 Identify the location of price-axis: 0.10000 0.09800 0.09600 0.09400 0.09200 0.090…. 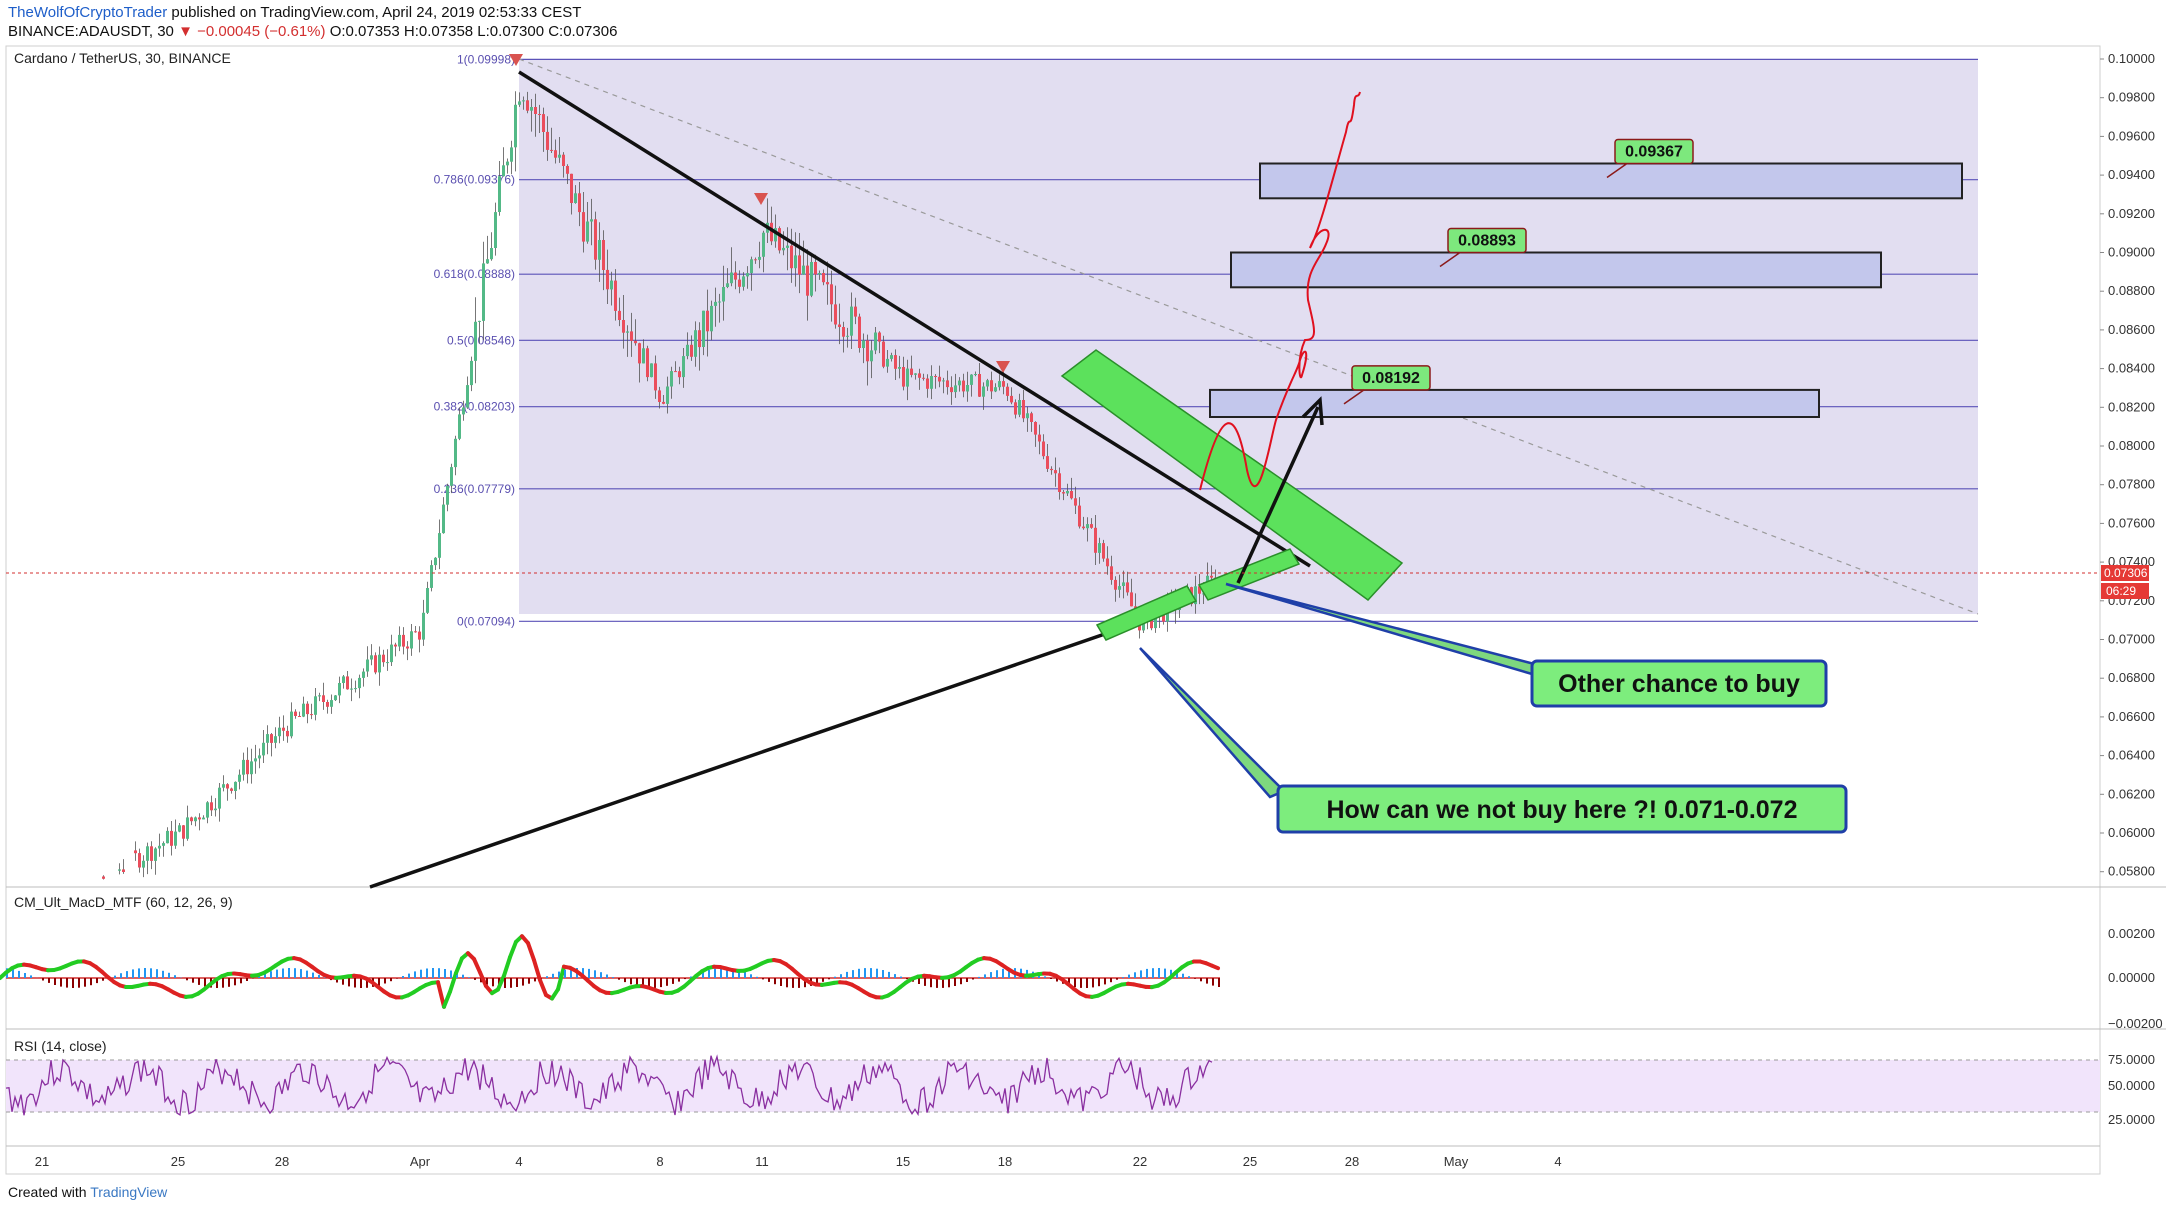
(2127, 465).